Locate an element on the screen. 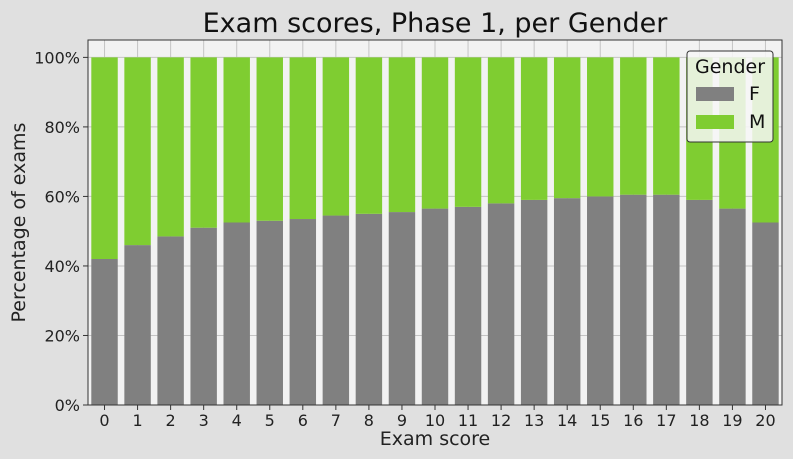 The height and width of the screenshot is (459, 793). y-tick-label: 20% is located at coordinates (62, 335).